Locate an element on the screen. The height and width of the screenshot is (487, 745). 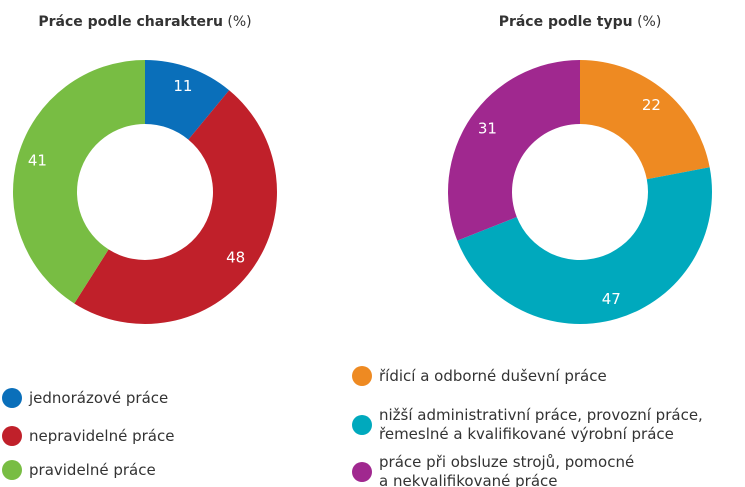
segment-label: 41 is located at coordinates (37, 160).